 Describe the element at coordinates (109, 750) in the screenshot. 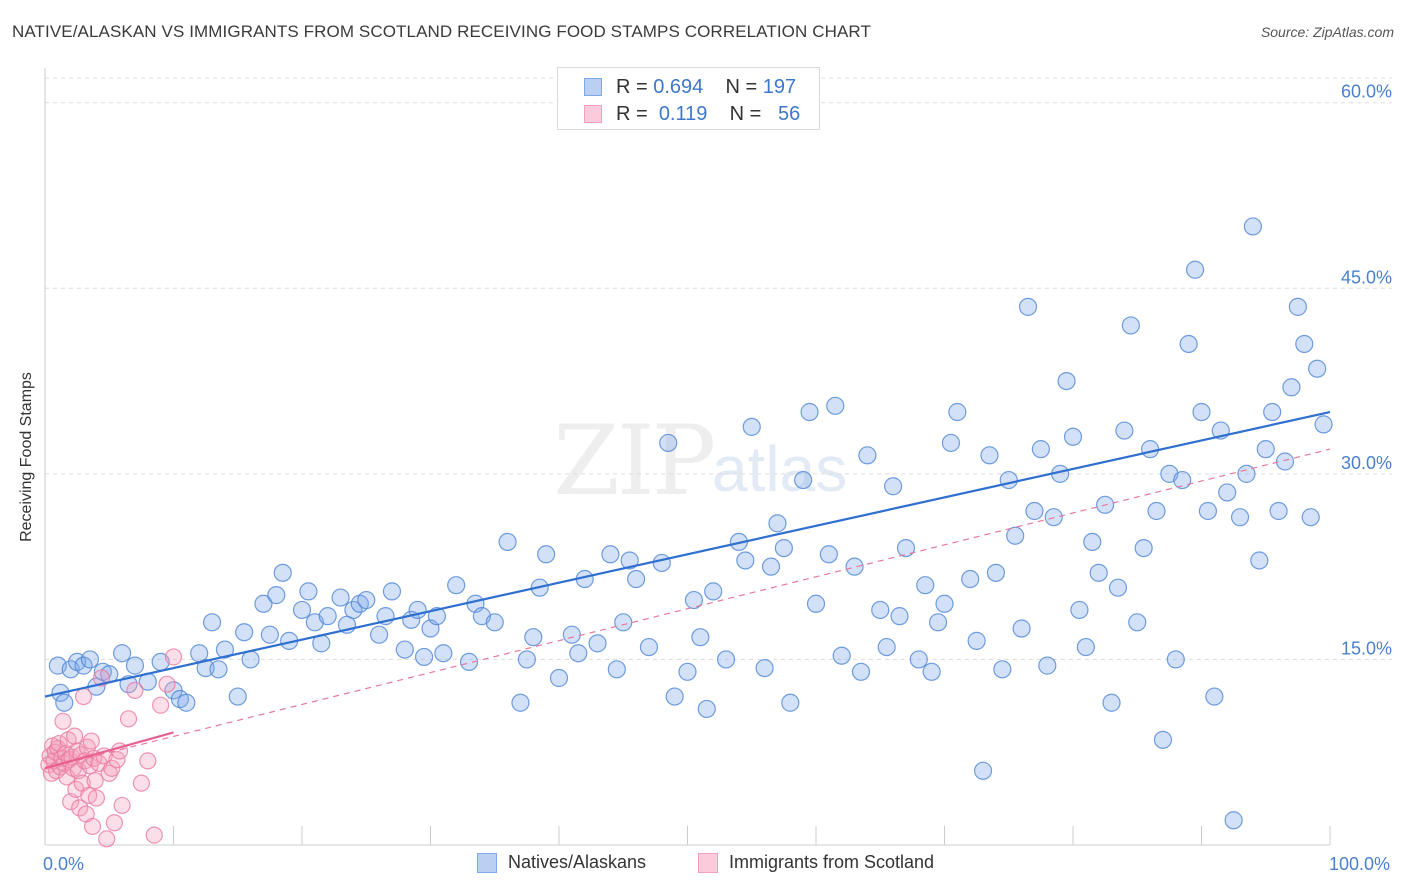

I see `trendline-scotland` at that location.